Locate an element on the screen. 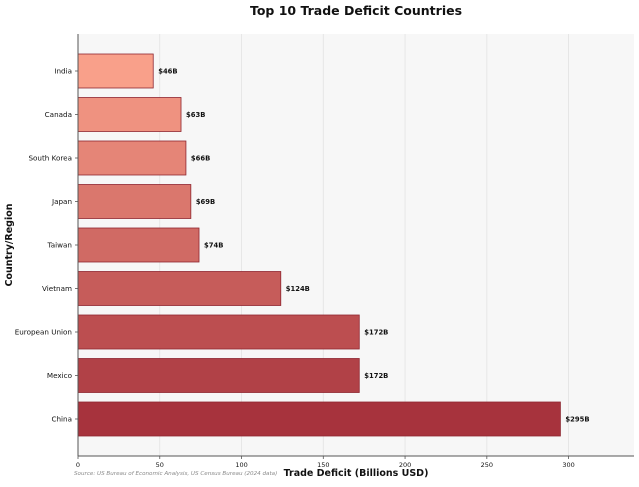 The image size is (639, 487). y-tick-label-south-korea: South Korea is located at coordinates (50, 158).